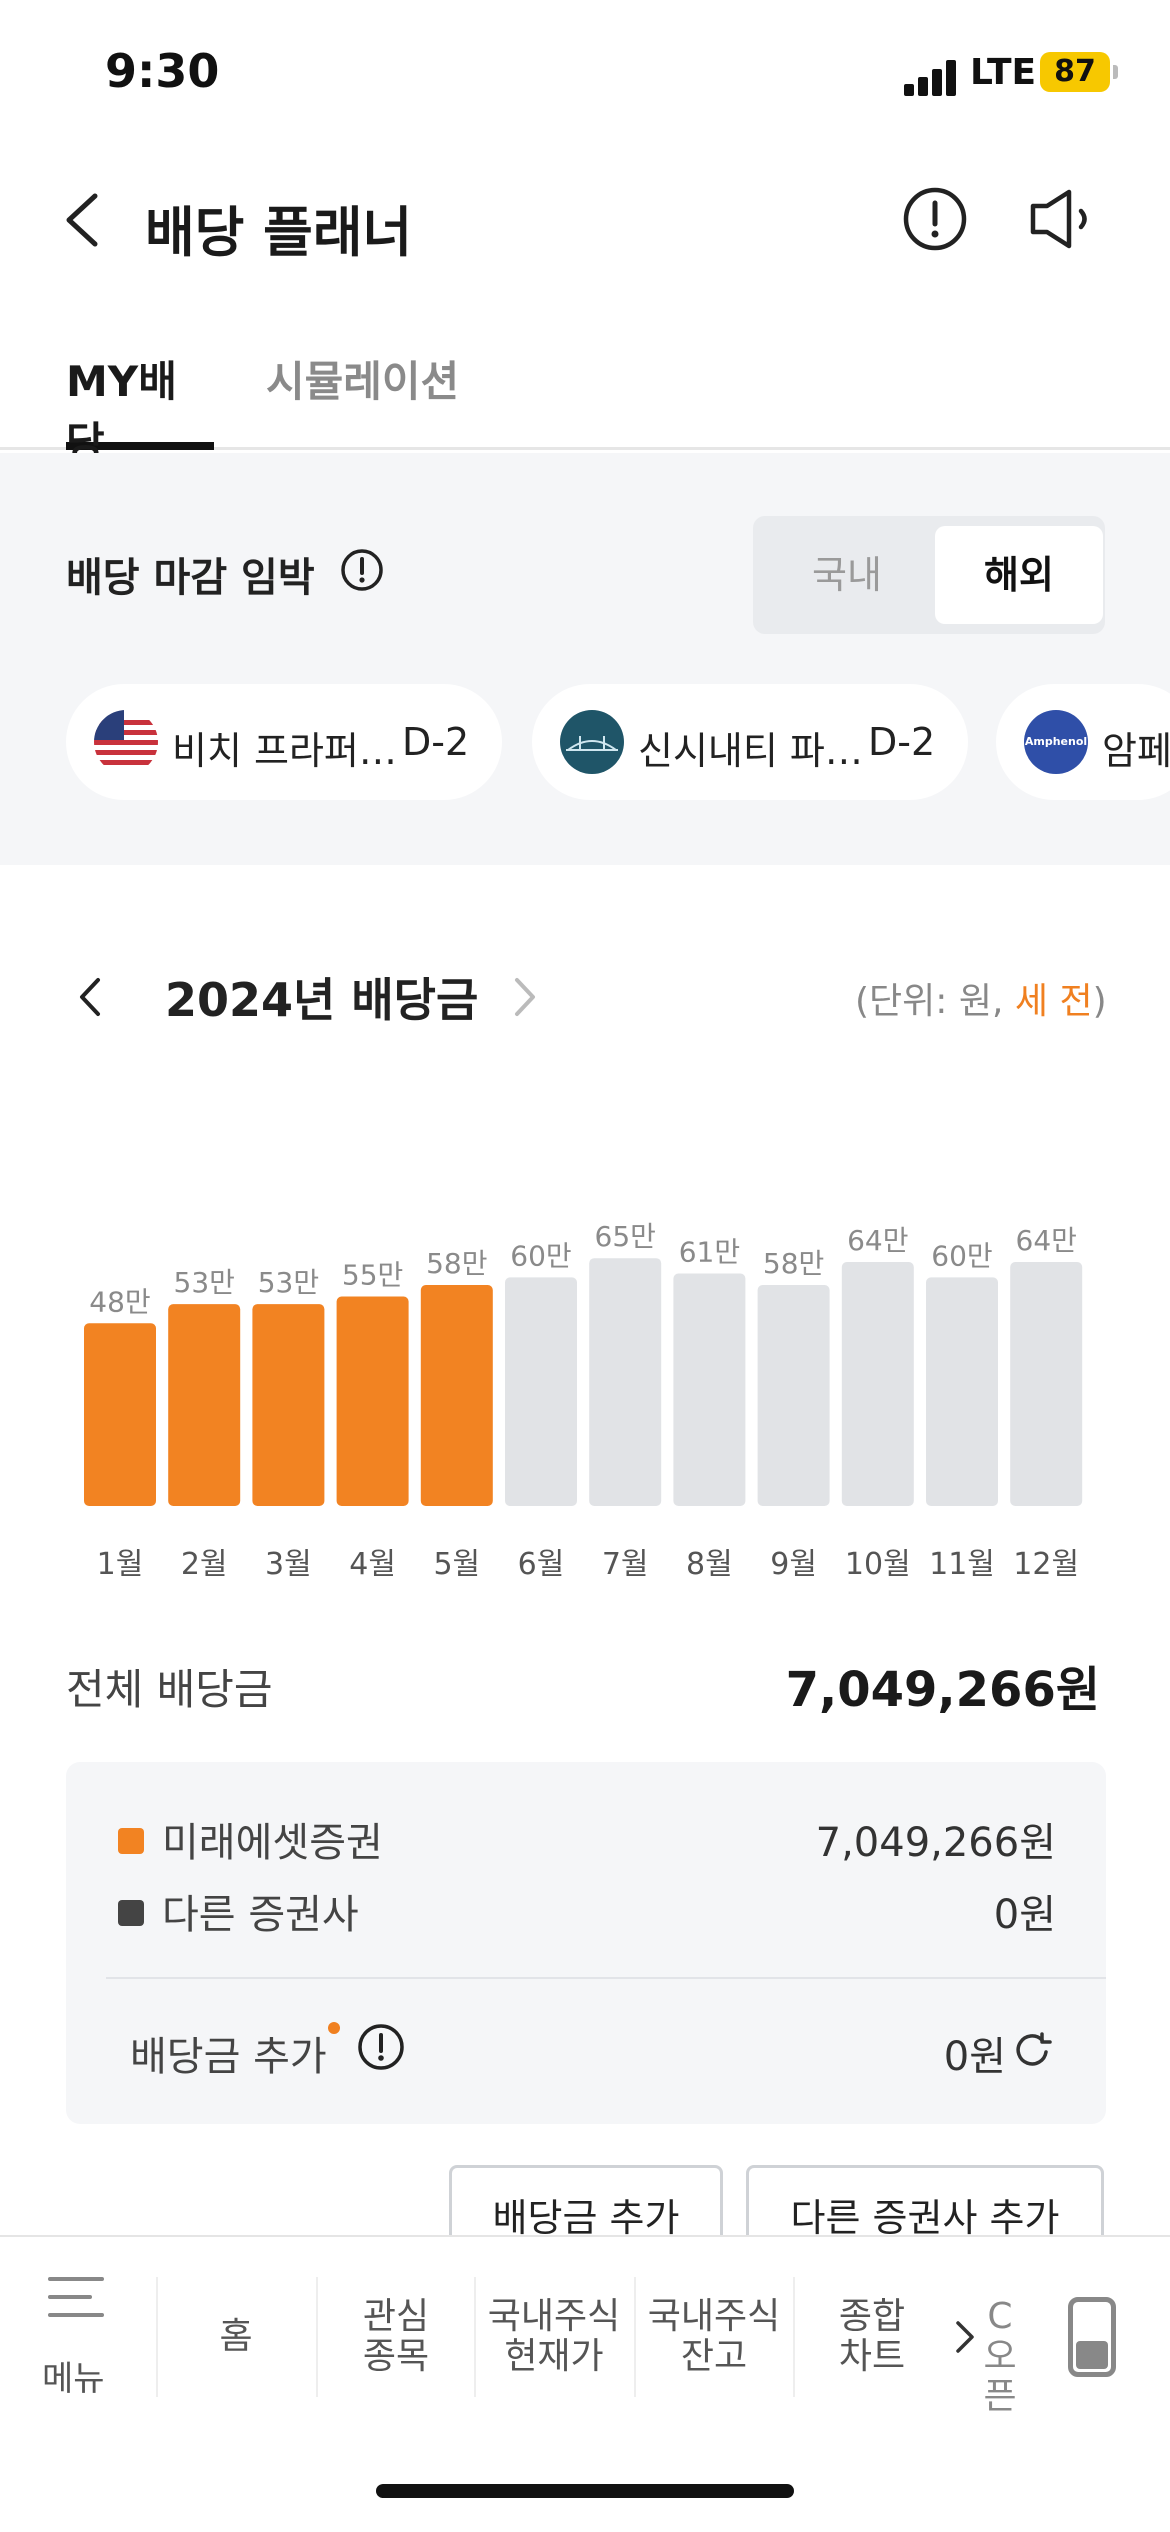 The width and height of the screenshot is (1170, 2532). I want to click on refresh-icon, so click(1032, 2050).